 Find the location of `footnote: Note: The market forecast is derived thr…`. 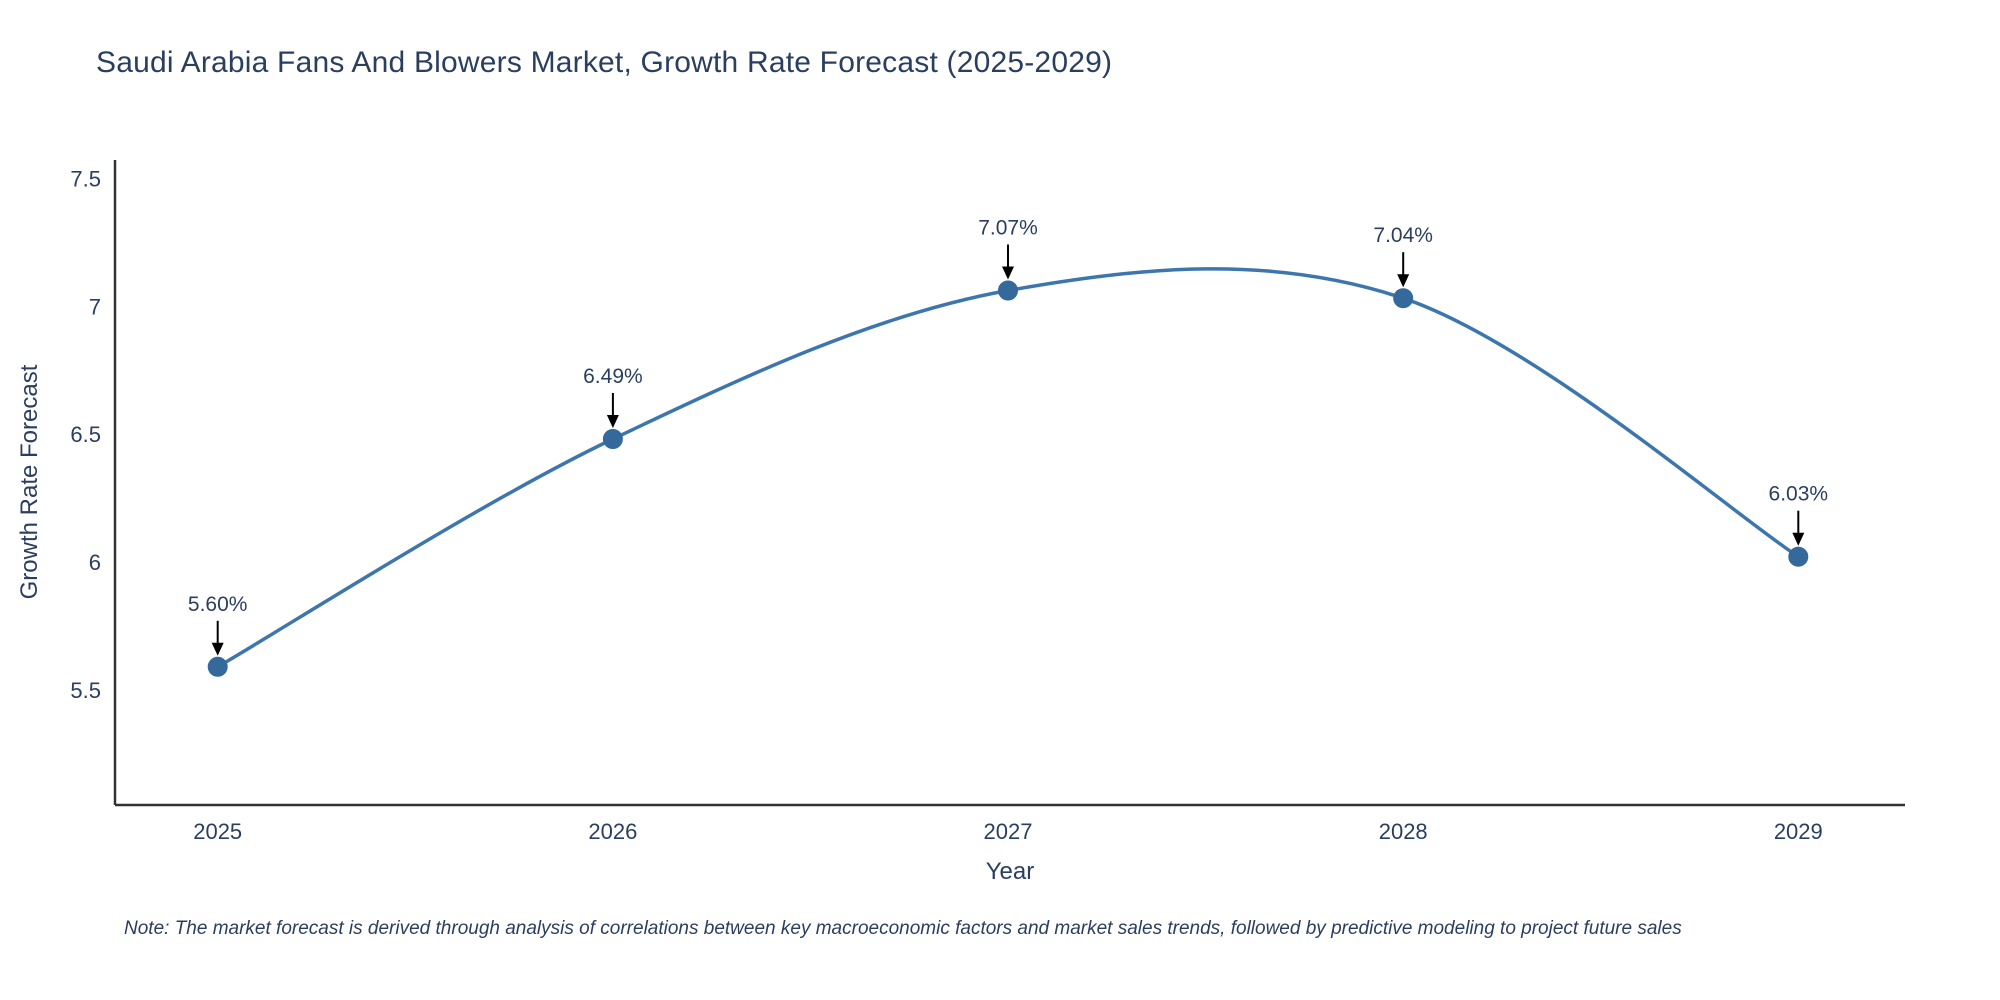

footnote: Note: The market forecast is derived thr… is located at coordinates (903, 928).